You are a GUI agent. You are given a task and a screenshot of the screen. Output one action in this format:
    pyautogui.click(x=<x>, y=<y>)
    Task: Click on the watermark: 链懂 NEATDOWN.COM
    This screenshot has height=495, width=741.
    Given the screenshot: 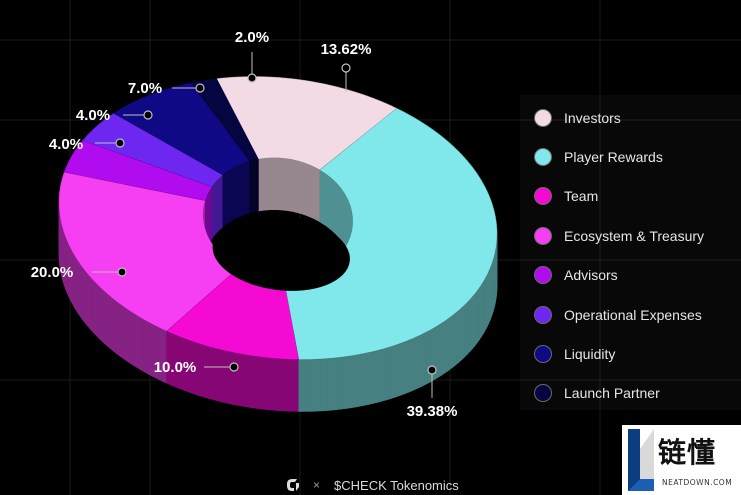 What is the action you would take?
    pyautogui.click(x=681, y=460)
    